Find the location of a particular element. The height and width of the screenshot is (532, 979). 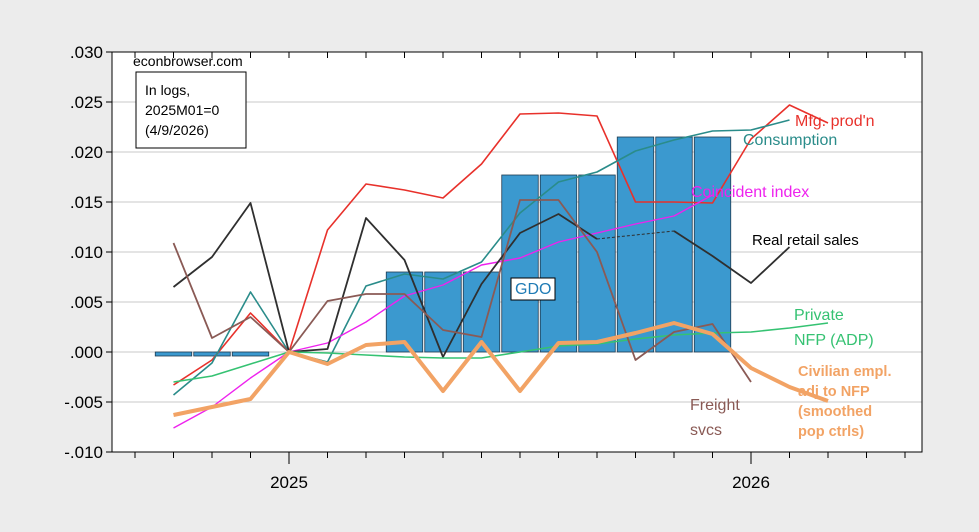

y-tick-label: .020 is located at coordinates (86, 152).